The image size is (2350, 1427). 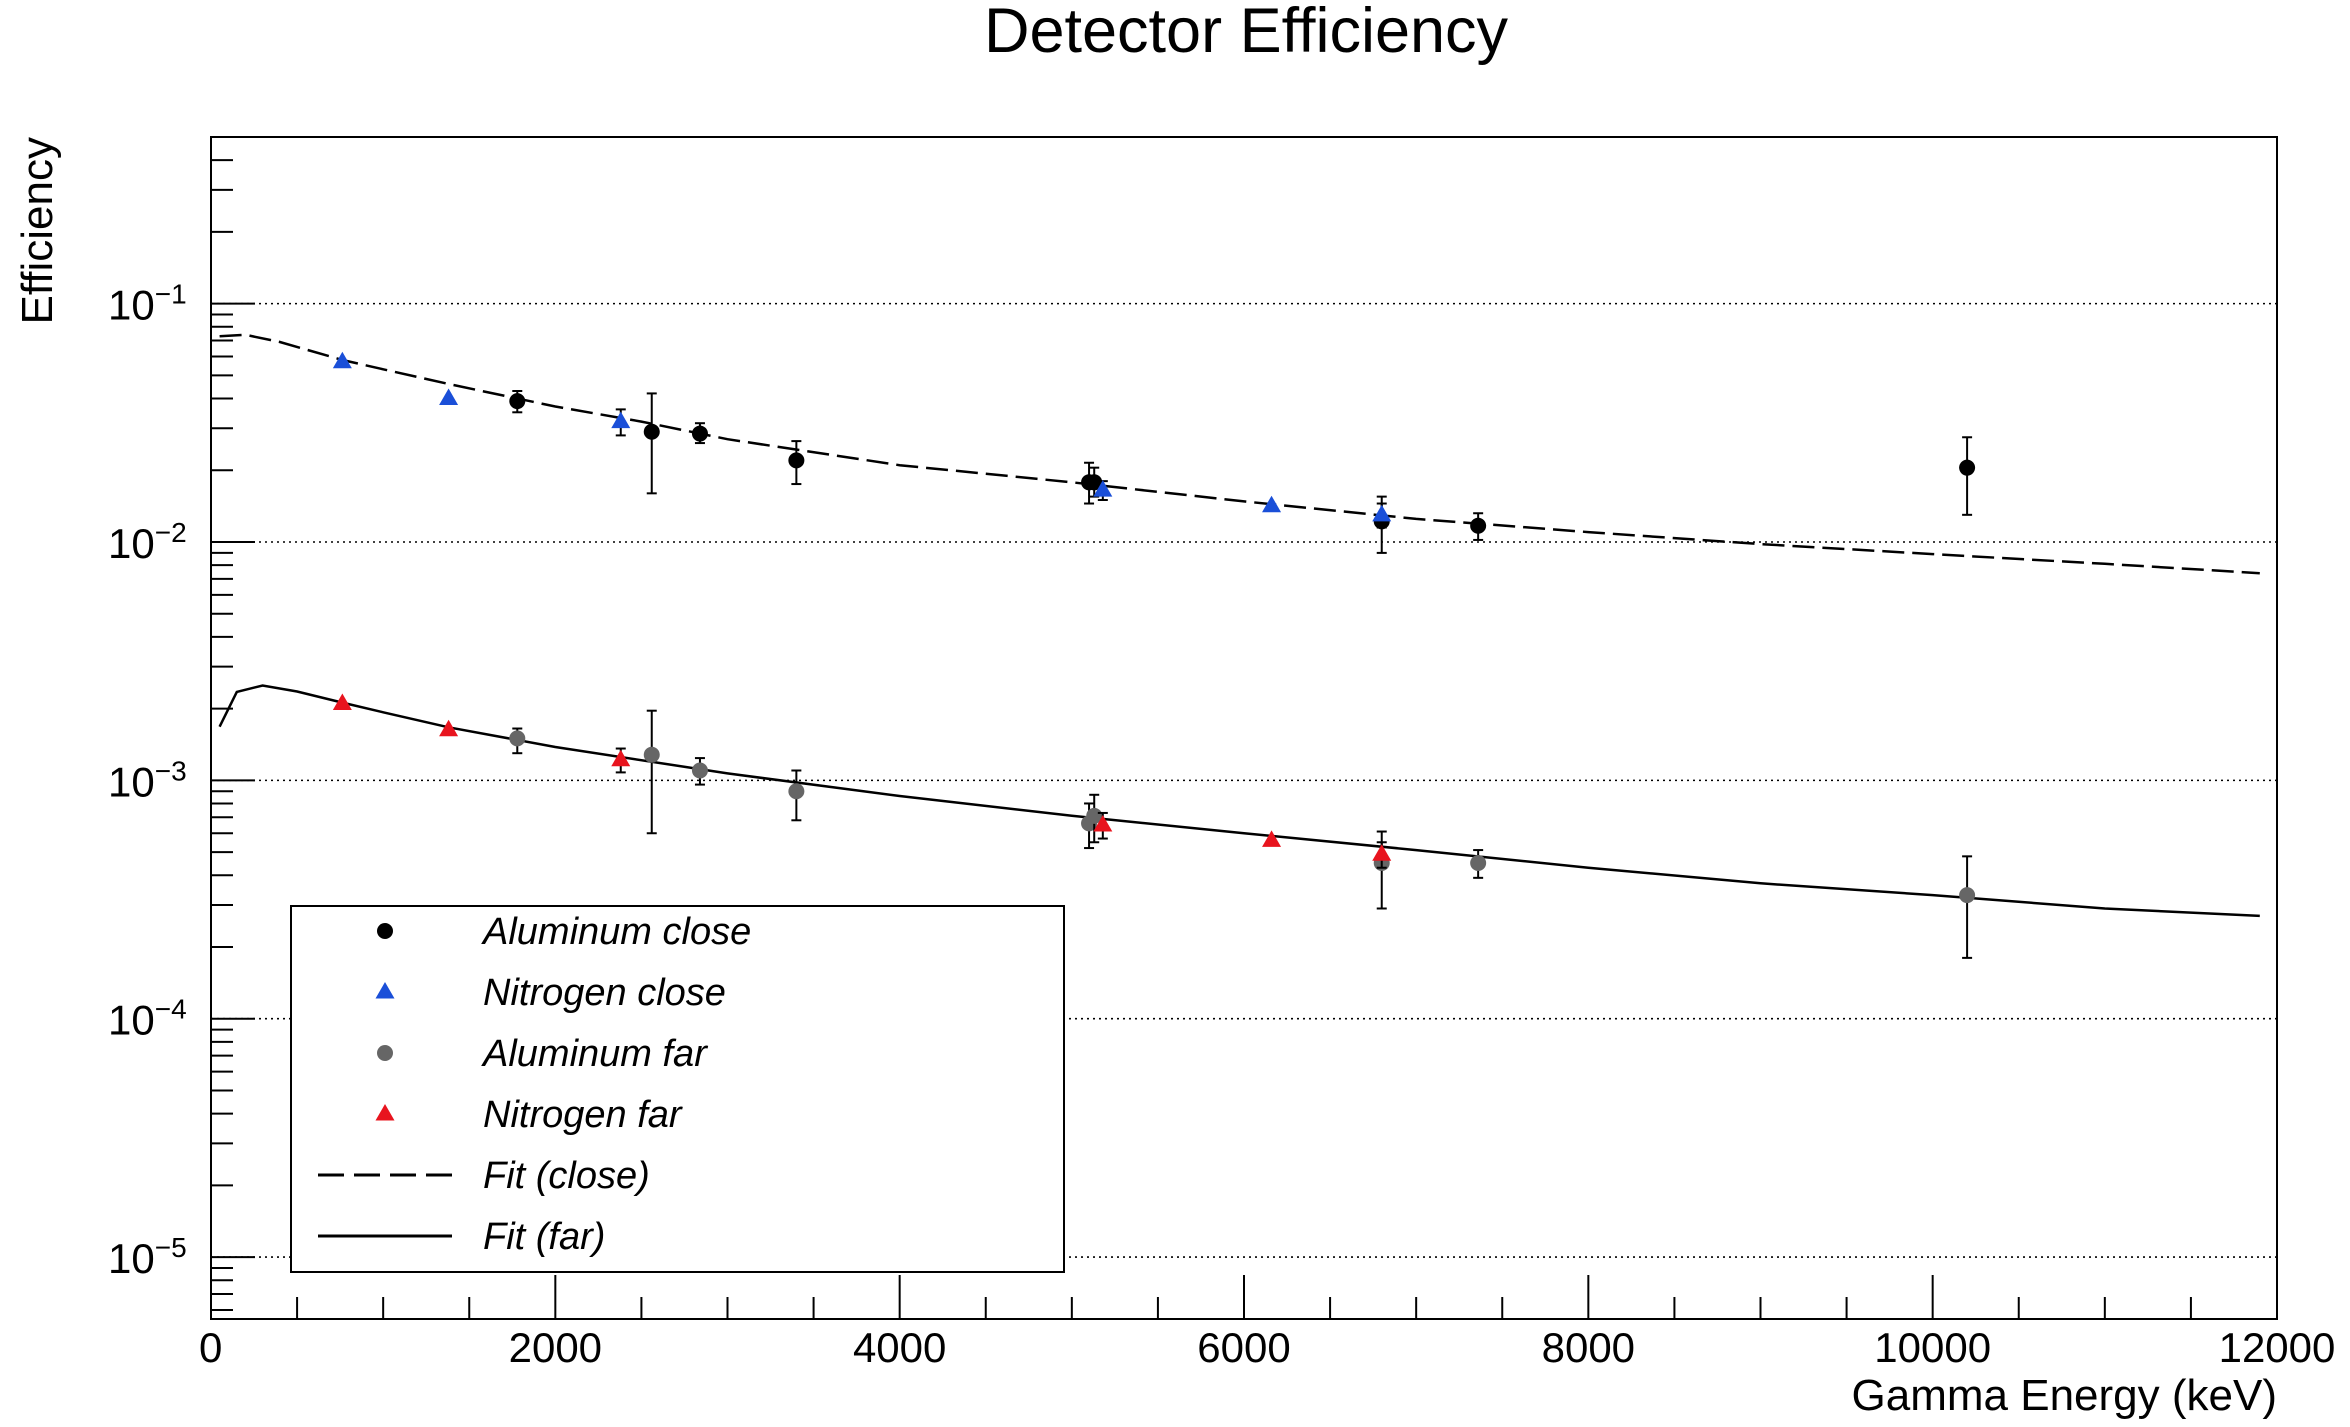 What do you see at coordinates (1246, 33) in the screenshot?
I see `chart-title: Detector Efficiency` at bounding box center [1246, 33].